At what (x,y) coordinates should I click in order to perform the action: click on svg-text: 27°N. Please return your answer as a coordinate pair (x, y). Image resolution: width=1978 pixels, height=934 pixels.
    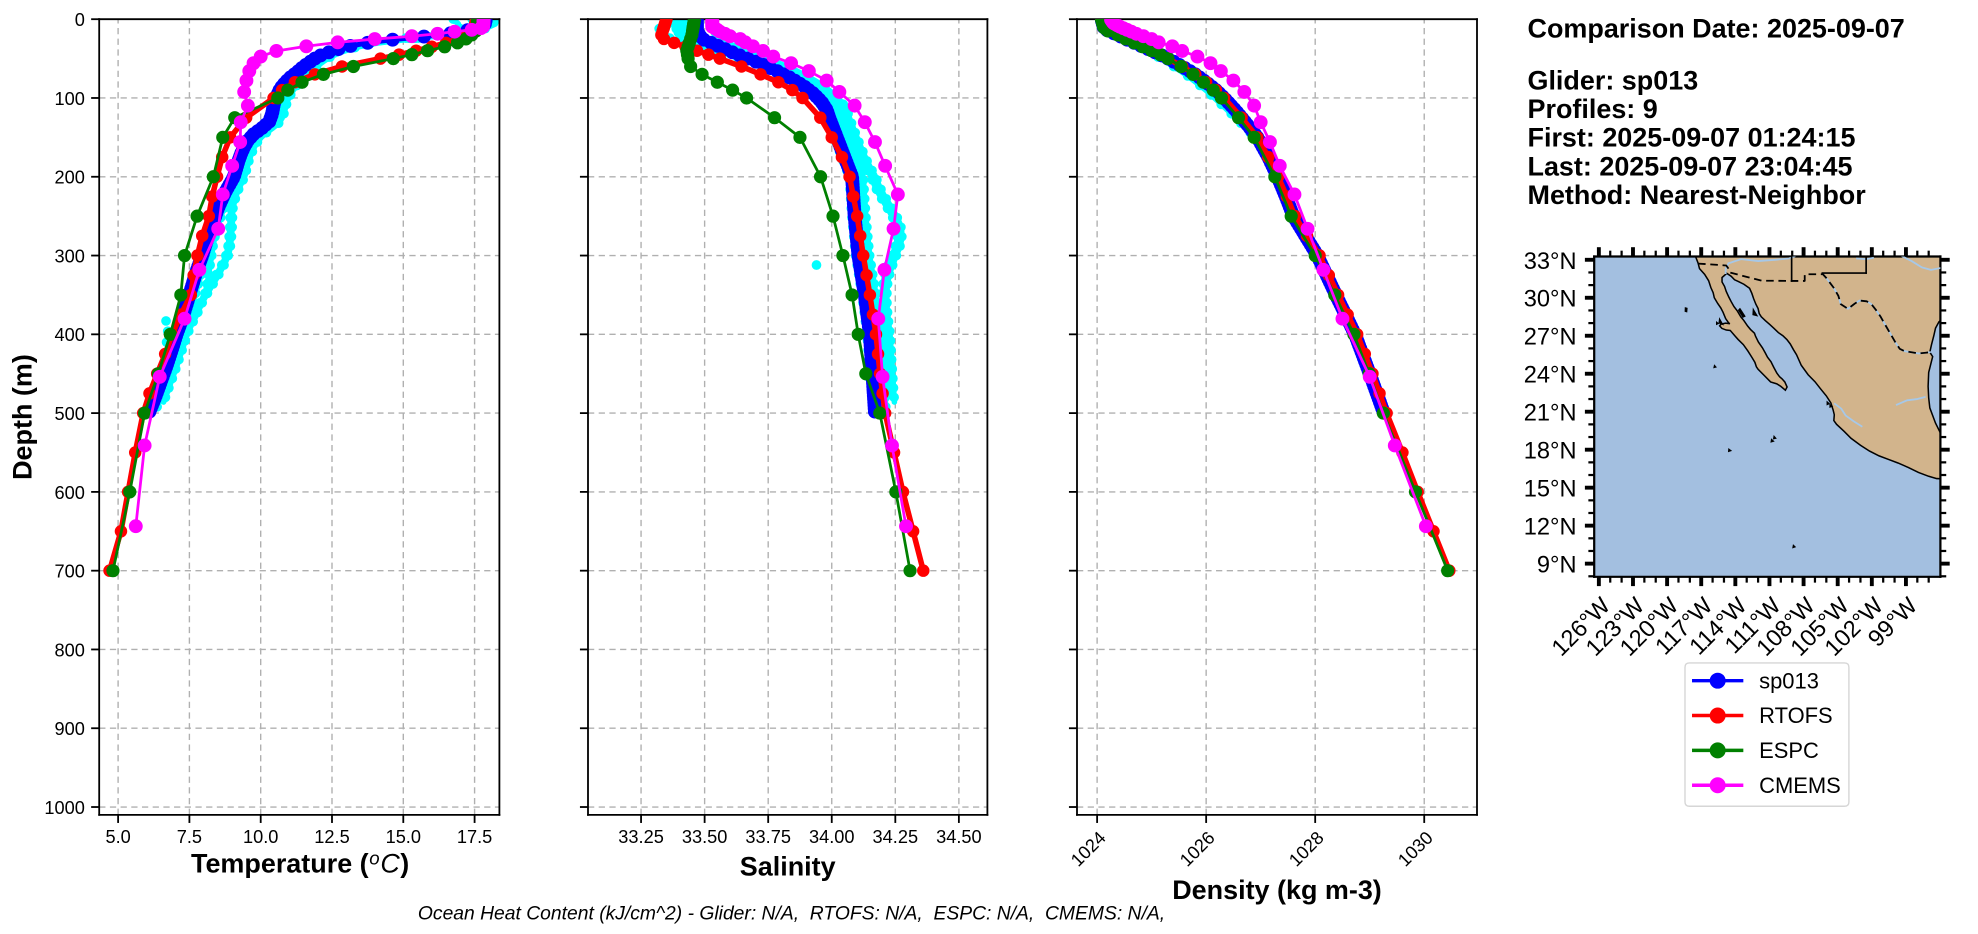
    Looking at the image, I should click on (1550, 338).